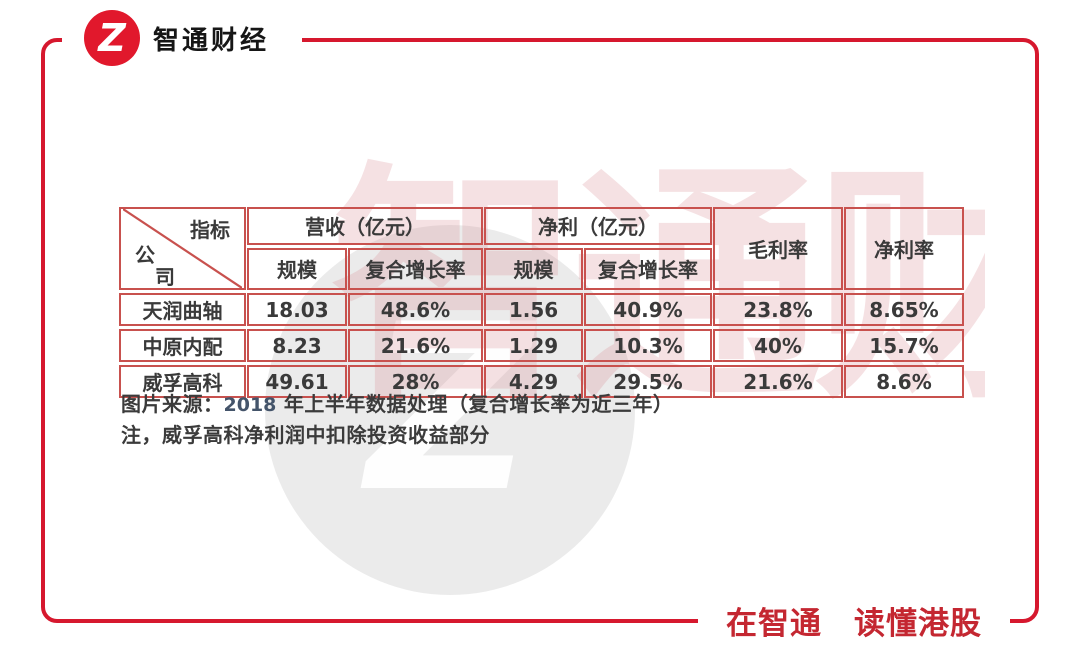  I want to click on cell-profit-cagr: 29.5%, so click(648, 381).